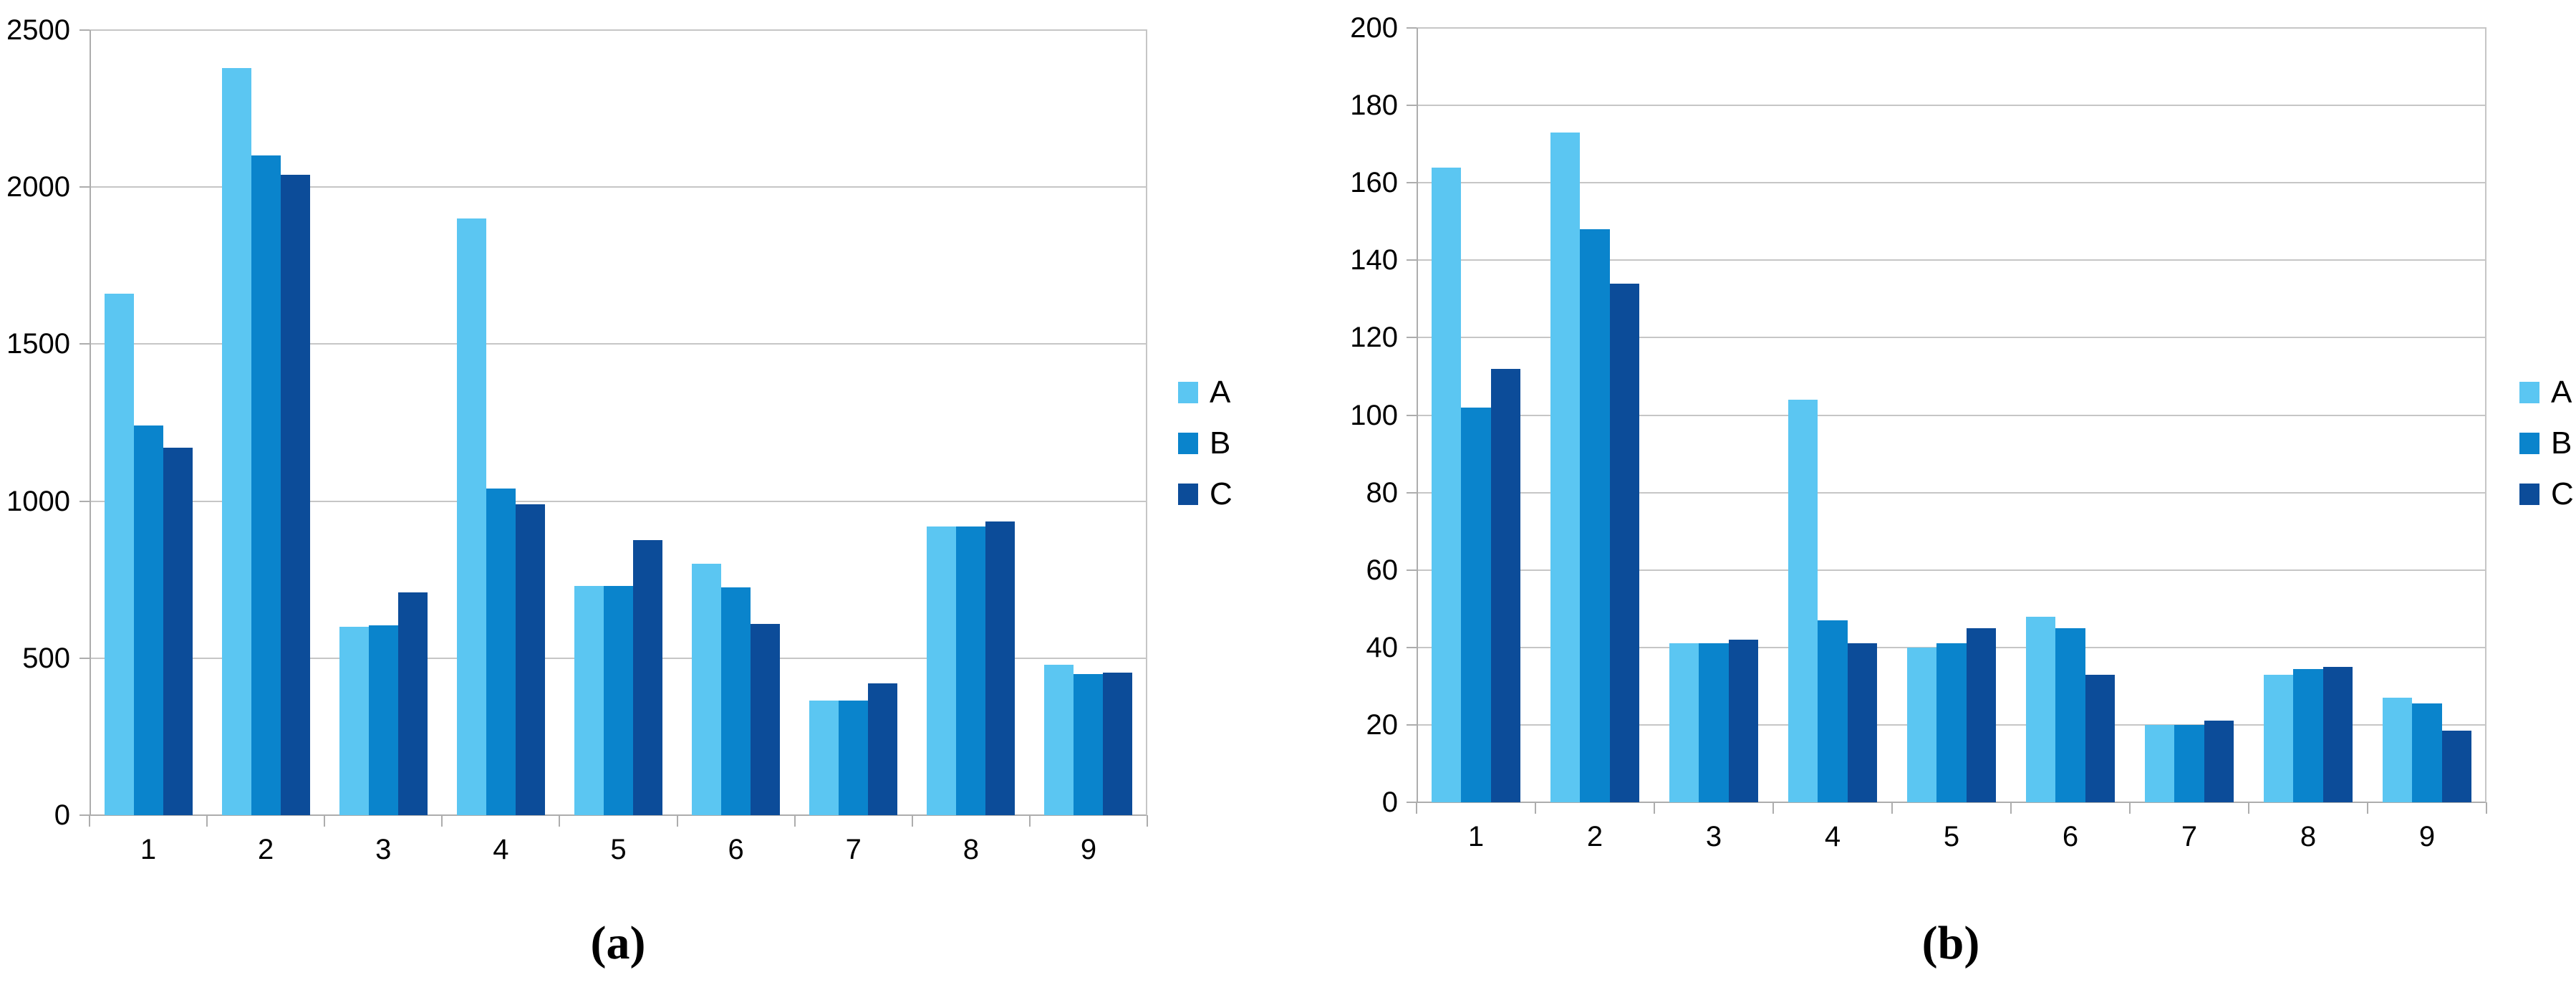  Describe the element at coordinates (1922, 724) in the screenshot. I see `bar-b-cat5-A` at that location.